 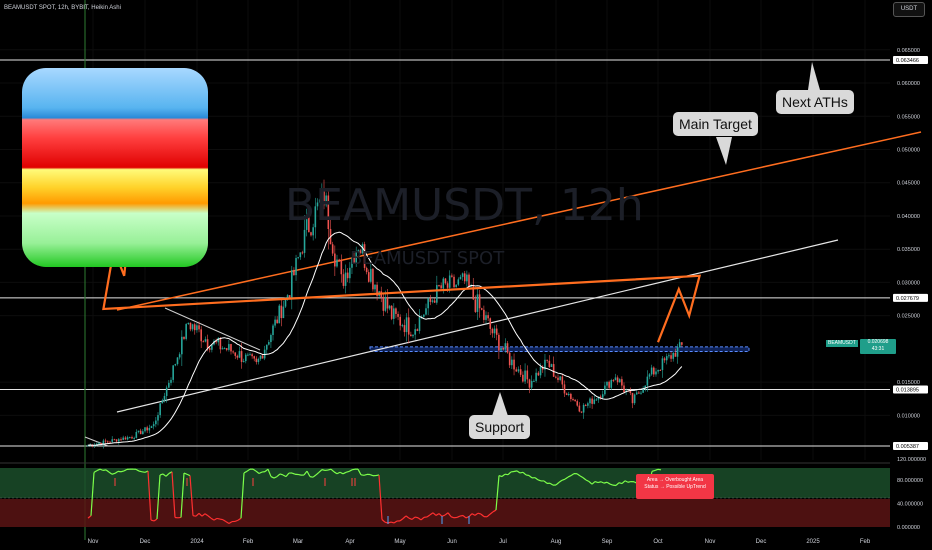 I want to click on level-tag, so click(x=910, y=446).